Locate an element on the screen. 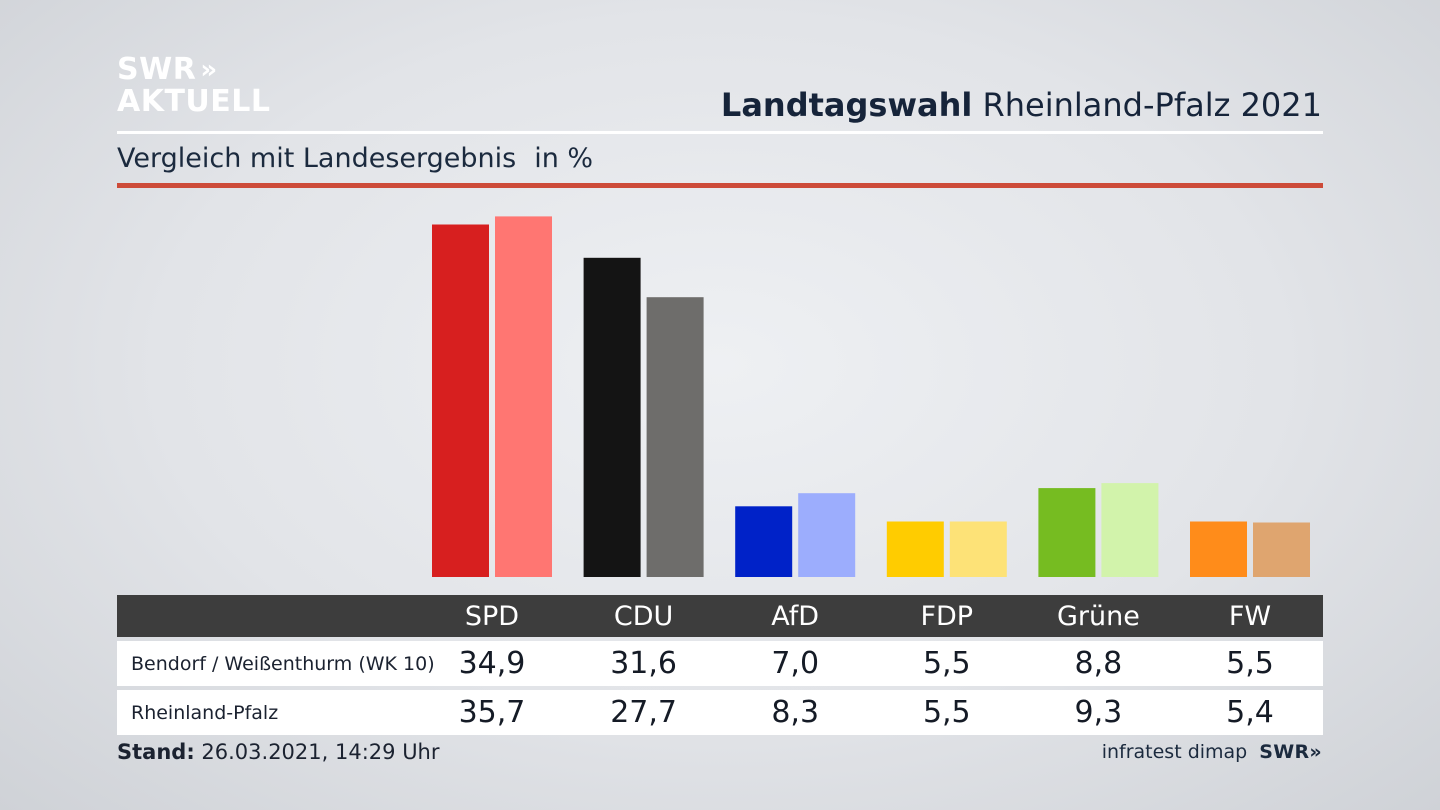 The image size is (1440, 810). bar-fdp-land is located at coordinates (978, 549).